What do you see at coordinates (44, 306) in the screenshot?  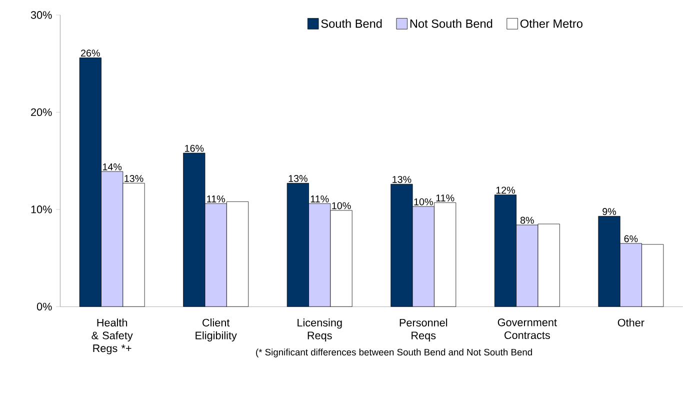 I see `y-tick-label: 0%` at bounding box center [44, 306].